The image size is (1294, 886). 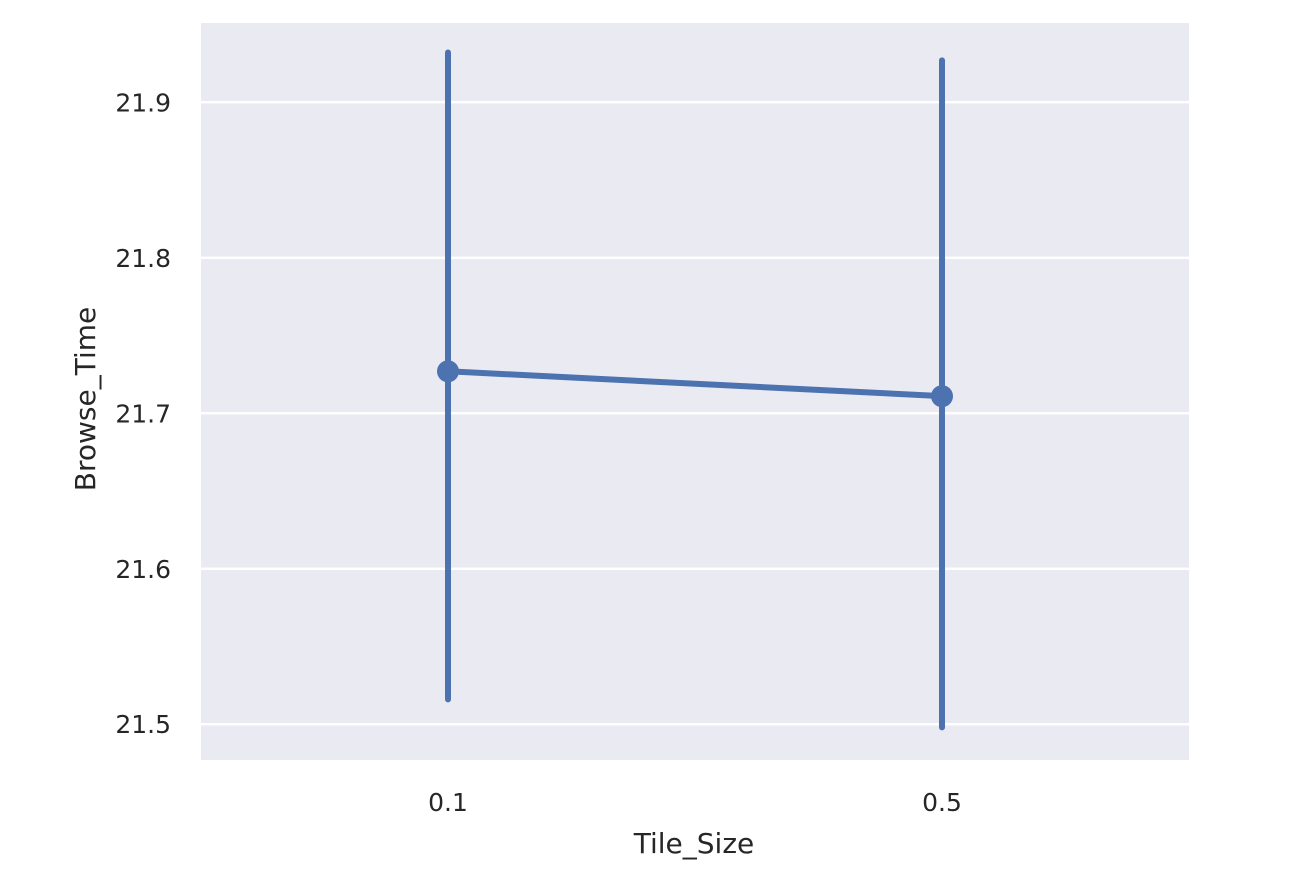 What do you see at coordinates (695, 384) in the screenshot?
I see `series-line` at bounding box center [695, 384].